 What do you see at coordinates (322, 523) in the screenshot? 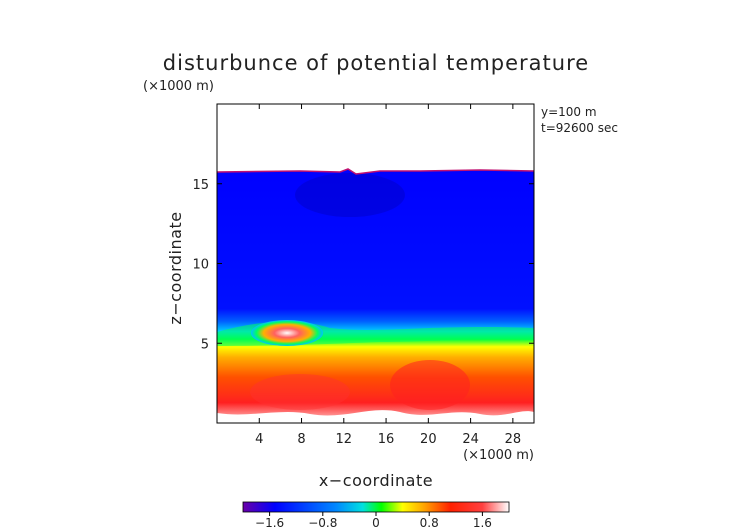
I see `colorbar-tick-label: −0.8` at bounding box center [322, 523].